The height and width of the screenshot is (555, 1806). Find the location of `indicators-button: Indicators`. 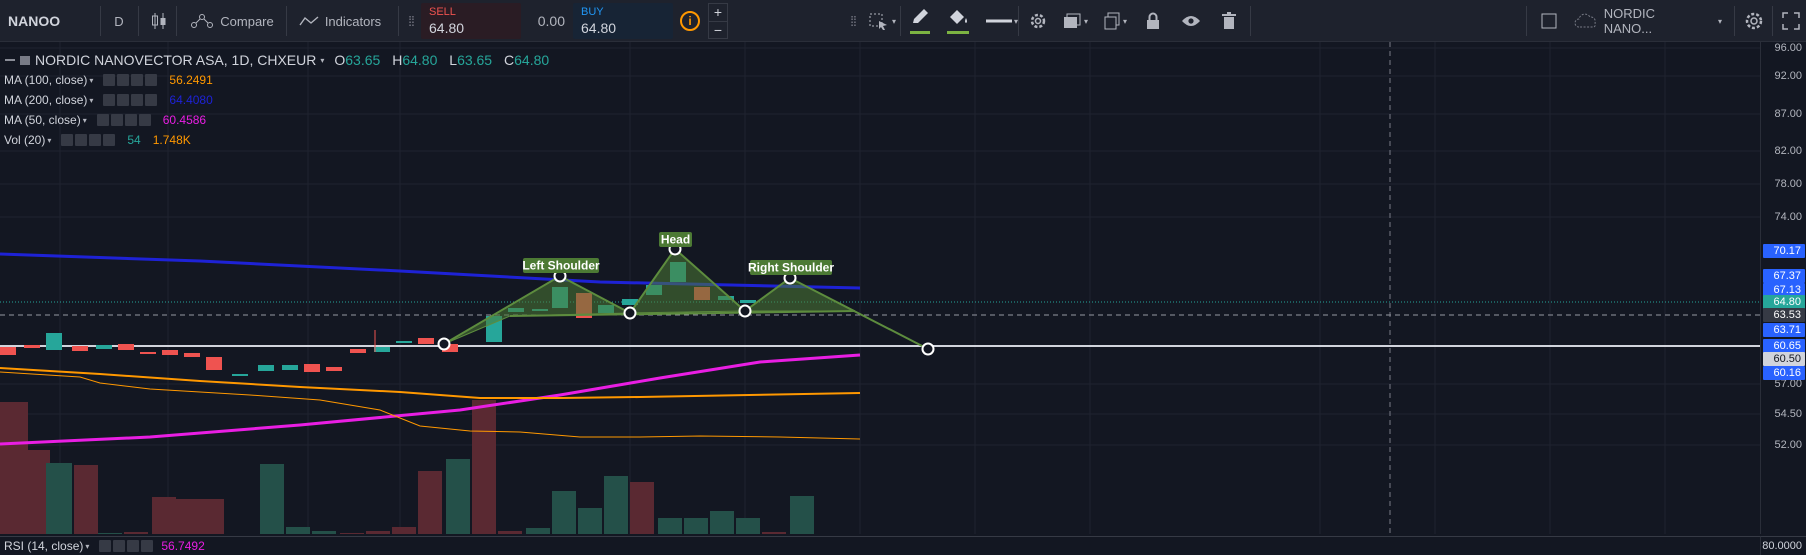

indicators-button: Indicators is located at coordinates (340, 21).